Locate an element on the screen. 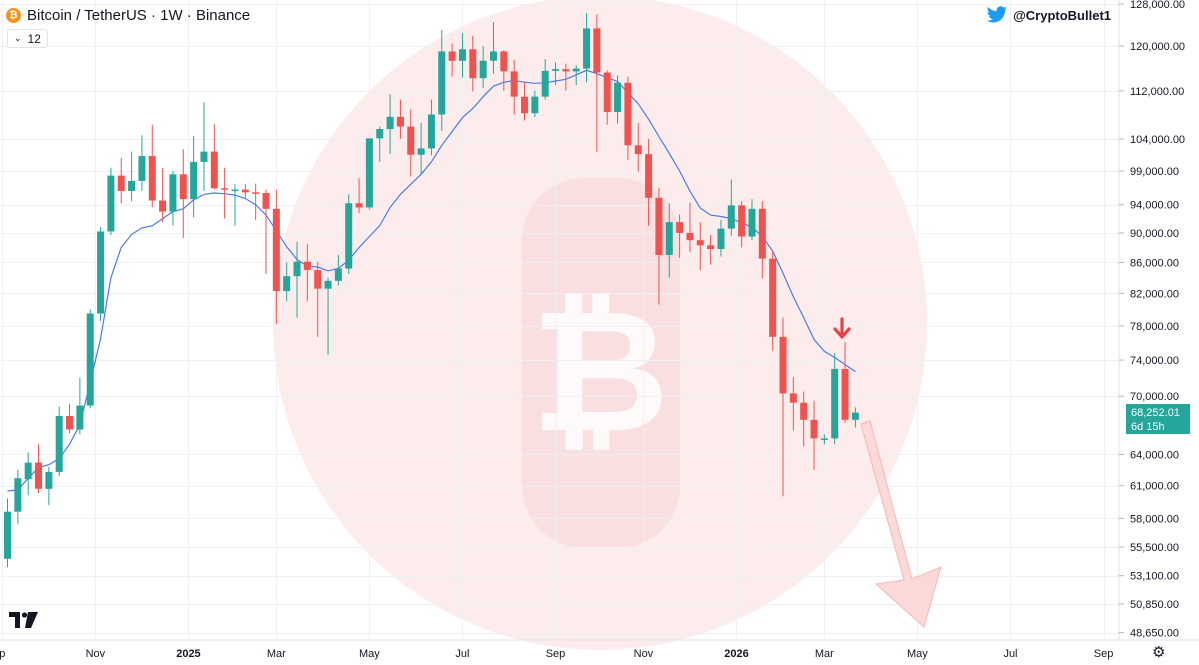 The width and height of the screenshot is (1199, 665). price-tick-label: 128,000.00 is located at coordinates (1157, 5).